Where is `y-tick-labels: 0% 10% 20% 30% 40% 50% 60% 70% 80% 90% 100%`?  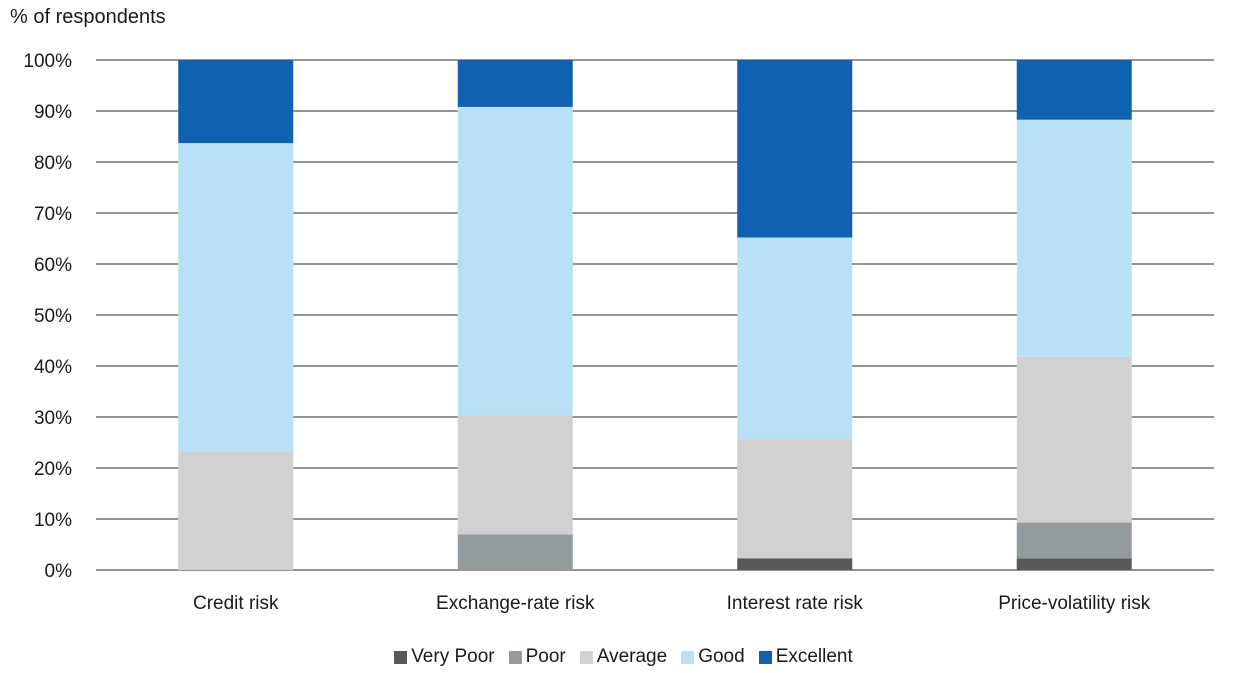 y-tick-labels: 0% 10% 20% 30% 40% 50% 60% 70% 80% 90% 100% is located at coordinates (47, 316).